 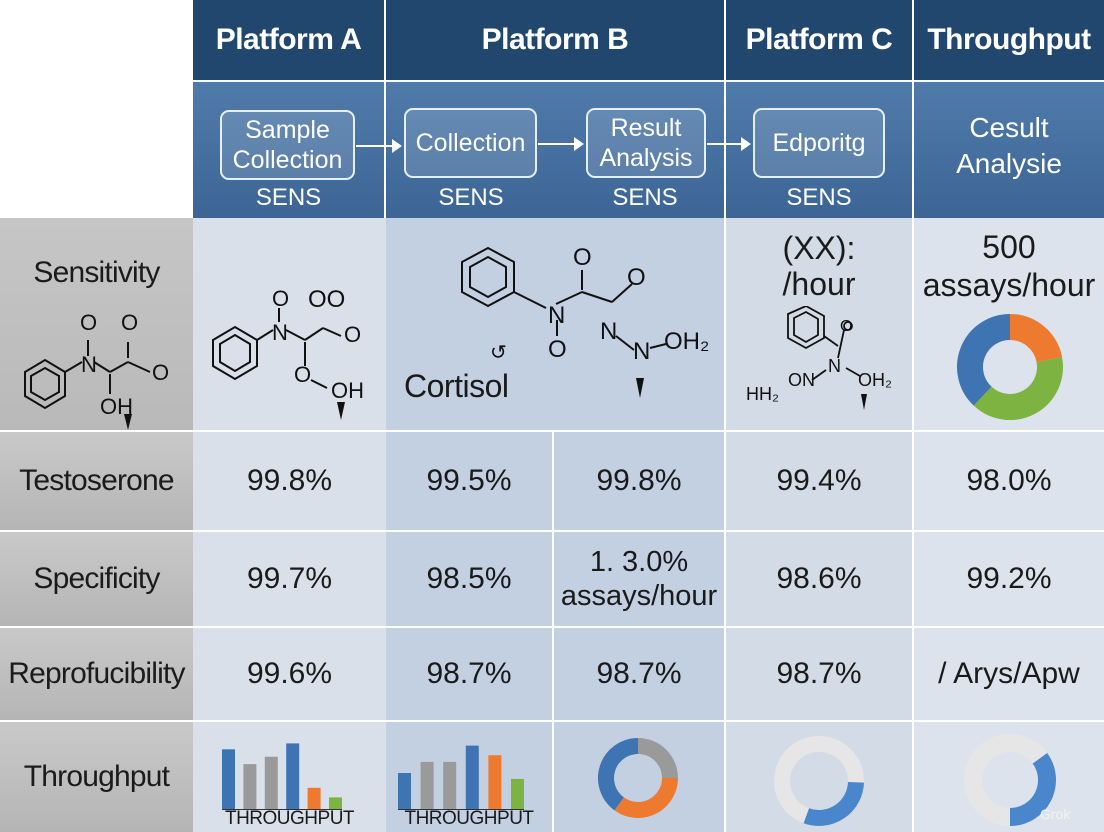 I want to click on workflow-bar-b, so click(x=555, y=150).